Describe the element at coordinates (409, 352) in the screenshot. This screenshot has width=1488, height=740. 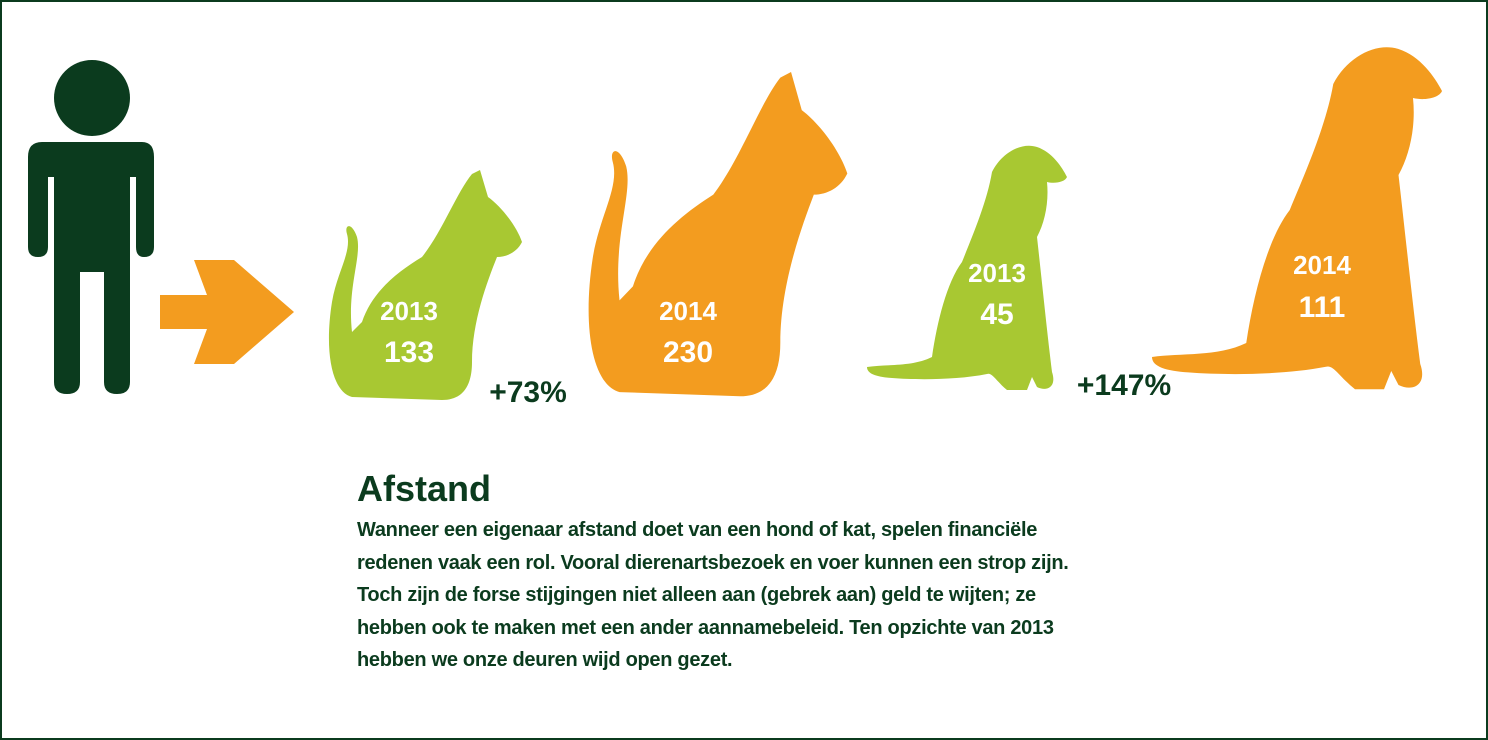
I see `count-label: 133` at that location.